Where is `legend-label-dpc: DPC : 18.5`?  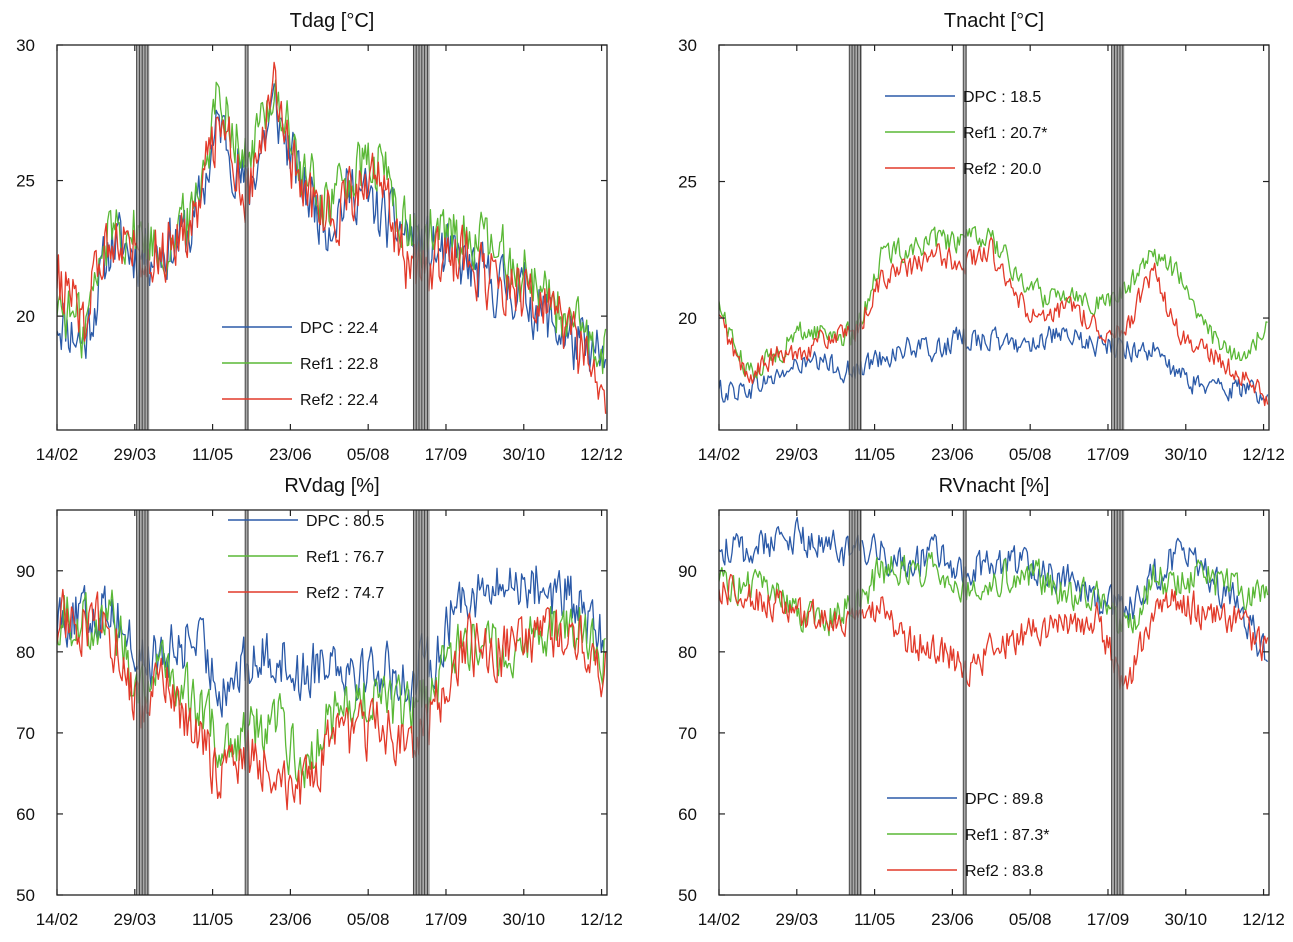 legend-label-dpc: DPC : 18.5 is located at coordinates (1002, 97).